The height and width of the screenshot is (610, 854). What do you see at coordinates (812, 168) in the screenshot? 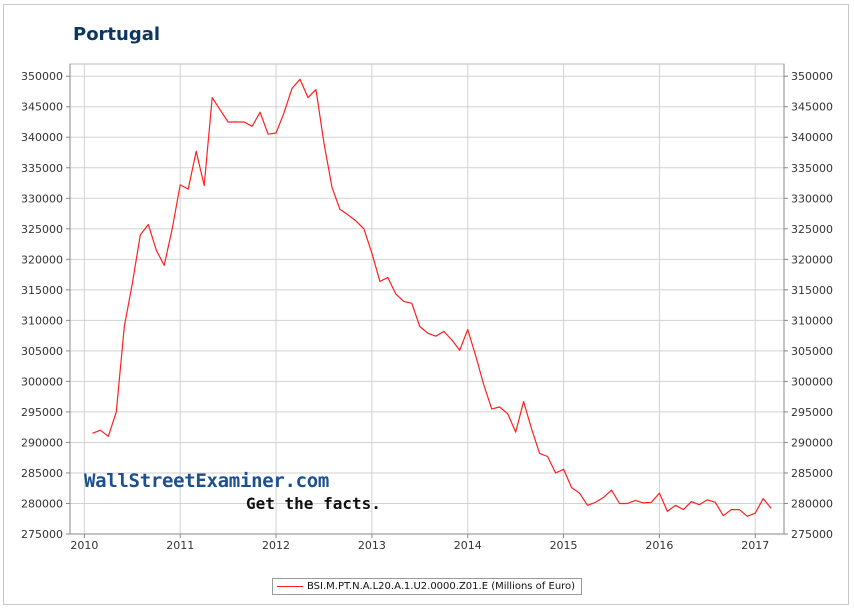
I see `y-tick-label-right: 335000` at bounding box center [812, 168].